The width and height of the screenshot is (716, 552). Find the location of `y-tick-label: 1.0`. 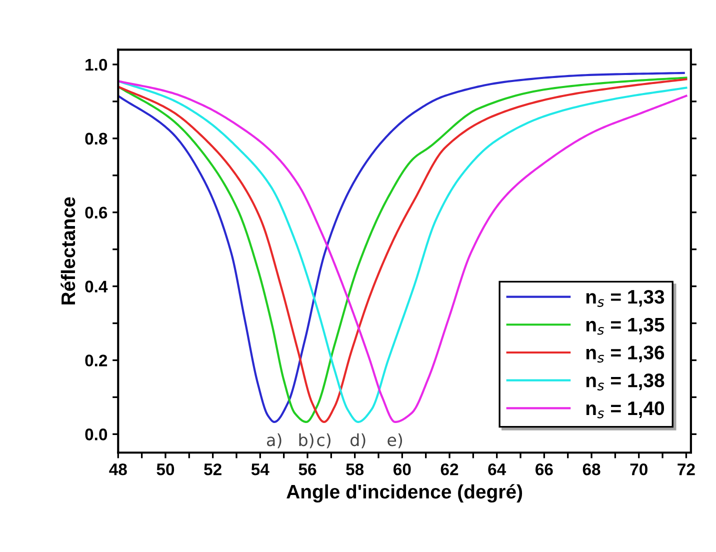

y-tick-label: 1.0 is located at coordinates (97, 64).